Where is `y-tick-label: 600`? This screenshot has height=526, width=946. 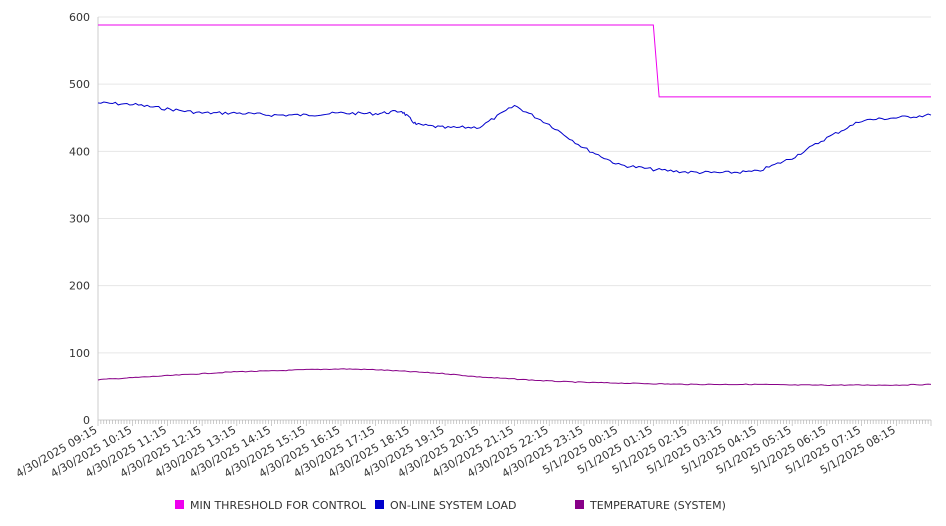 y-tick-label: 600 is located at coordinates (79, 17).